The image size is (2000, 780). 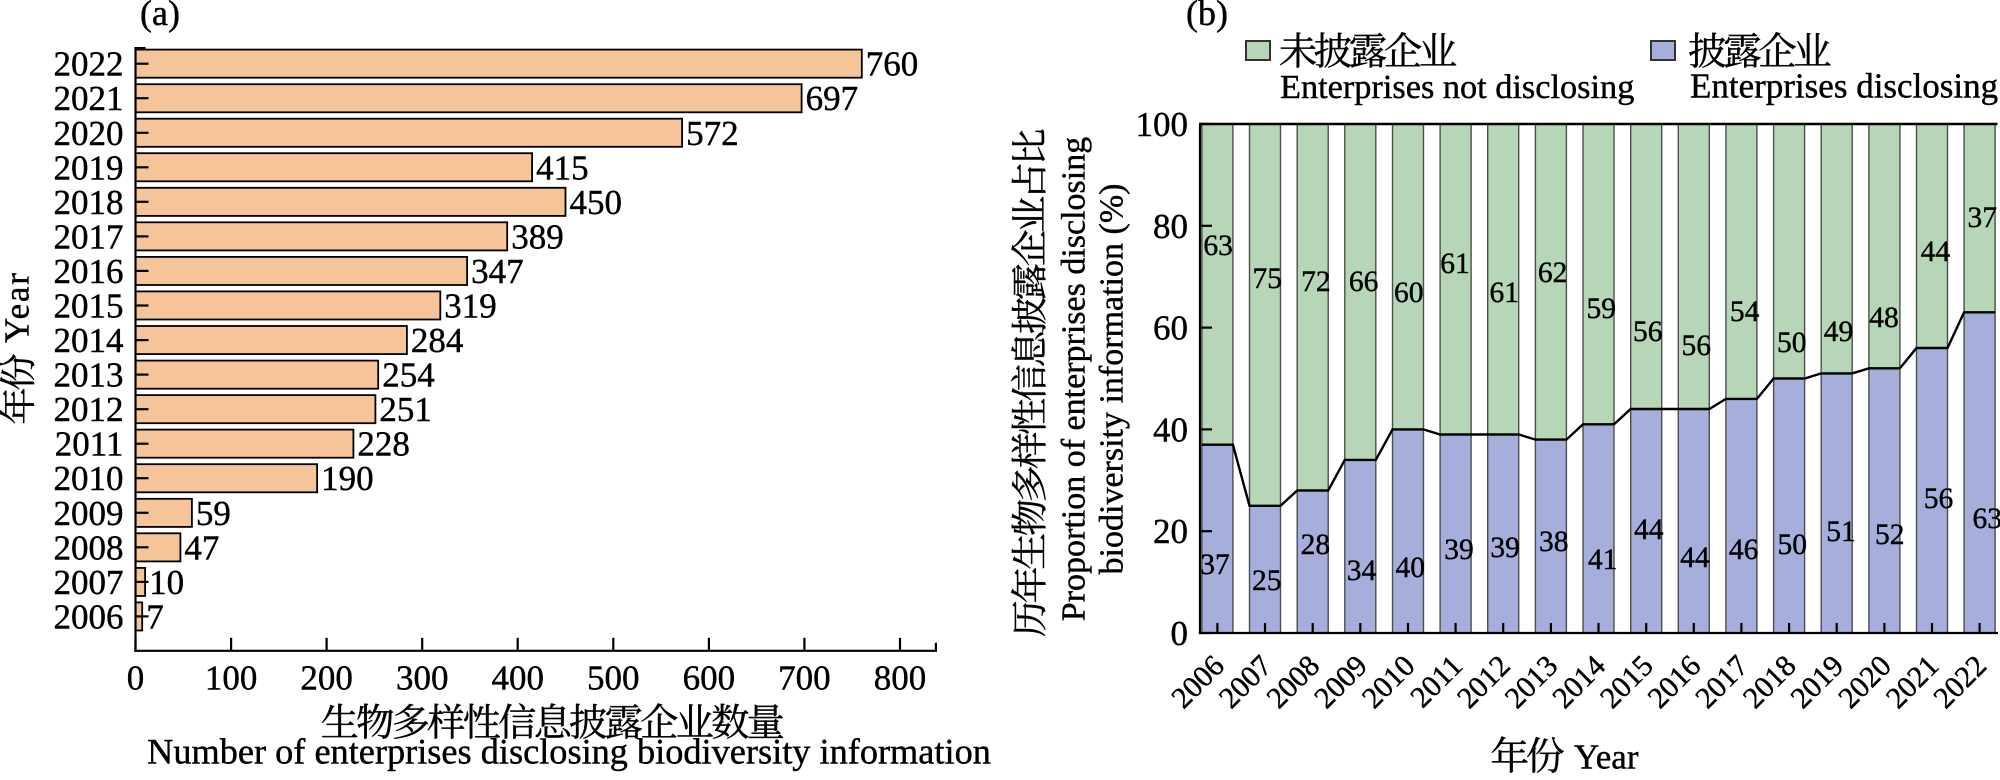 What do you see at coordinates (89, 375) in the screenshot?
I see `svg-text: 2013` at bounding box center [89, 375].